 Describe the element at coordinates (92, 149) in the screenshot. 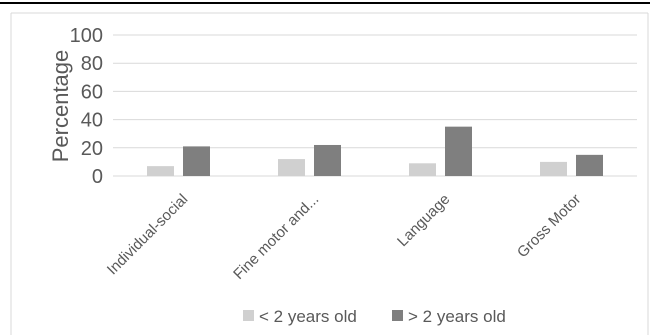

I see `y-tick-label: 20` at that location.